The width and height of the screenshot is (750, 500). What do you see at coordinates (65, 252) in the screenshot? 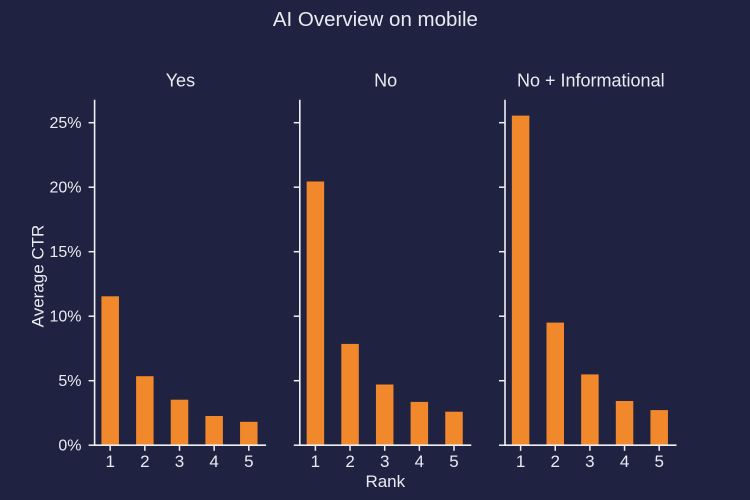
I see `svg-text: 15%` at bounding box center [65, 252].